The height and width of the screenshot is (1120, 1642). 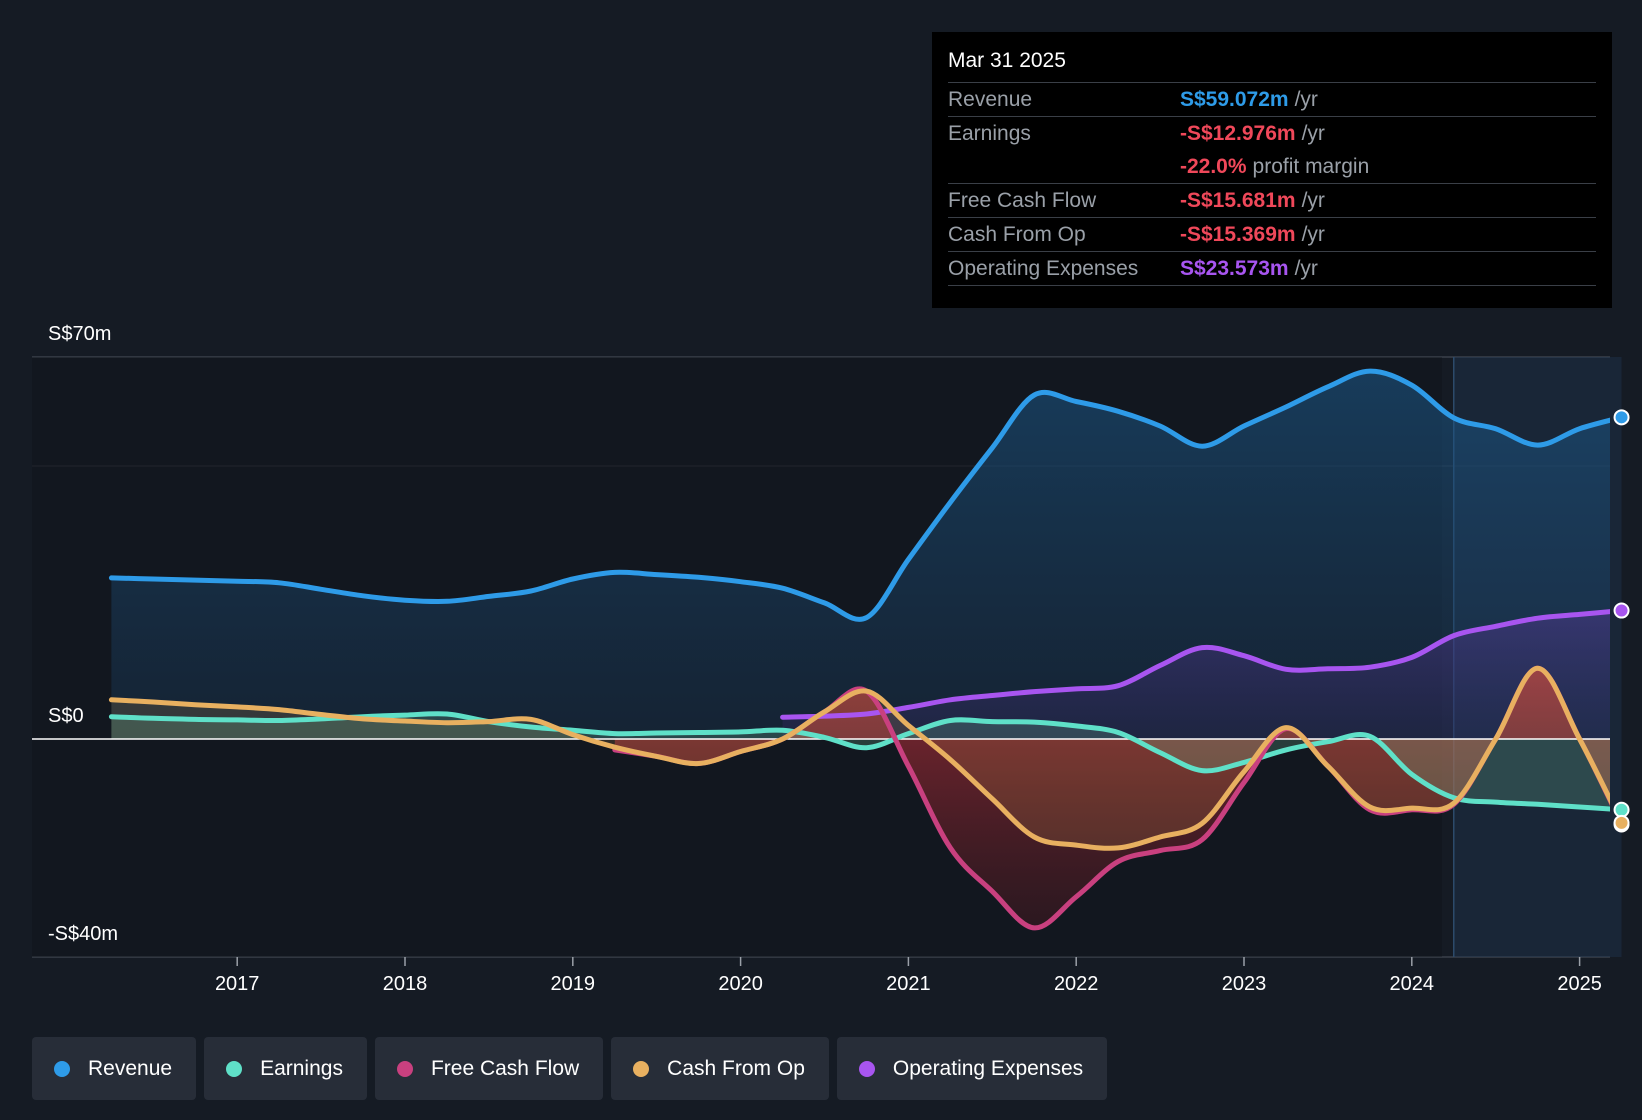 I want to click on x-tick-label: 2017, so click(x=237, y=984).